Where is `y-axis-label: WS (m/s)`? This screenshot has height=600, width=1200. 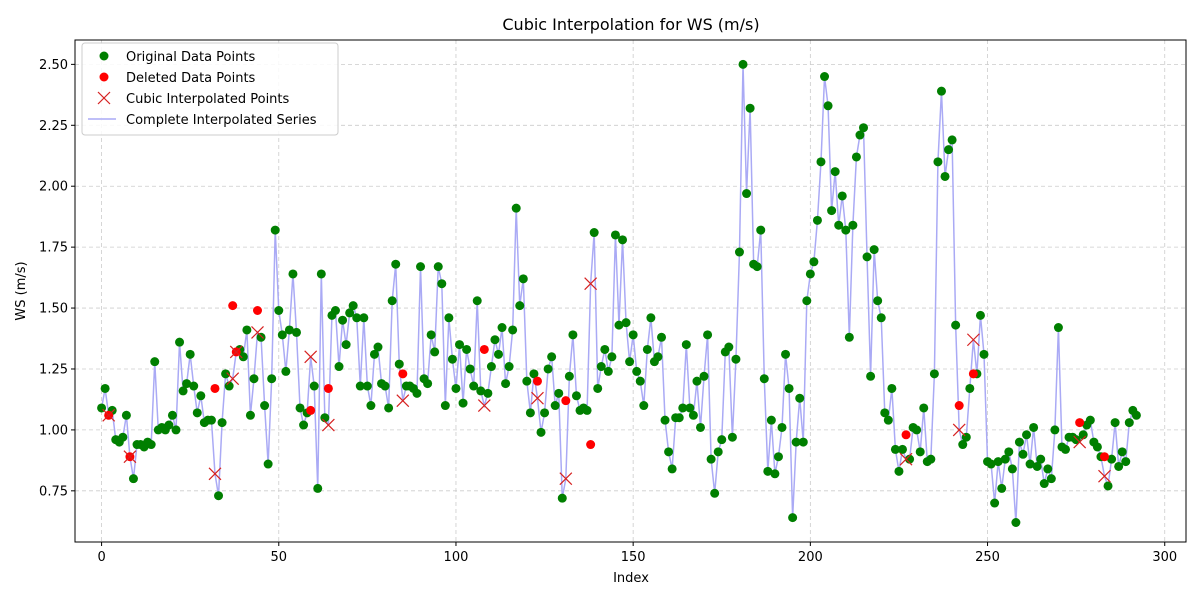
y-axis-label: WS (m/s) is located at coordinates (21, 290).